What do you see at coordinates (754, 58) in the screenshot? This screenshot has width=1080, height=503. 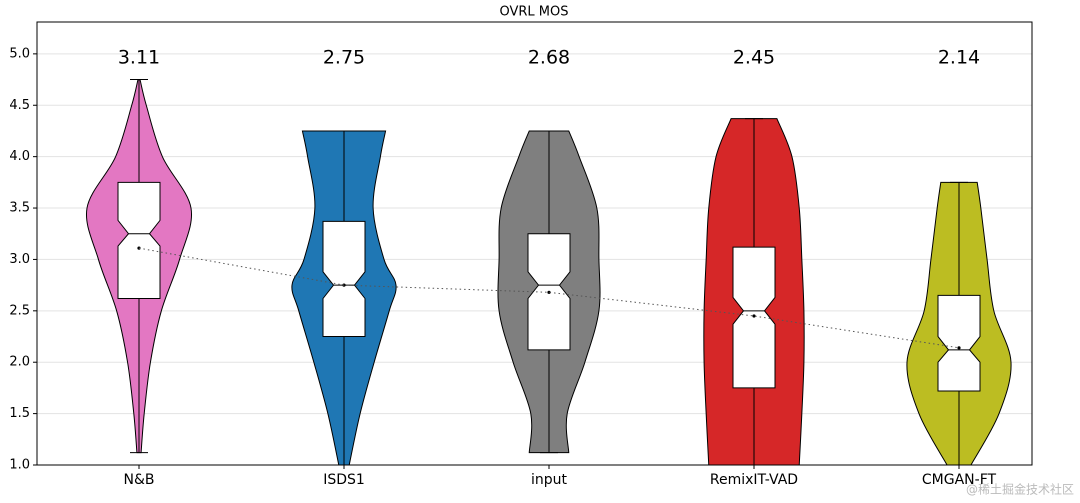 I see `mean-label: 2.45` at bounding box center [754, 58].